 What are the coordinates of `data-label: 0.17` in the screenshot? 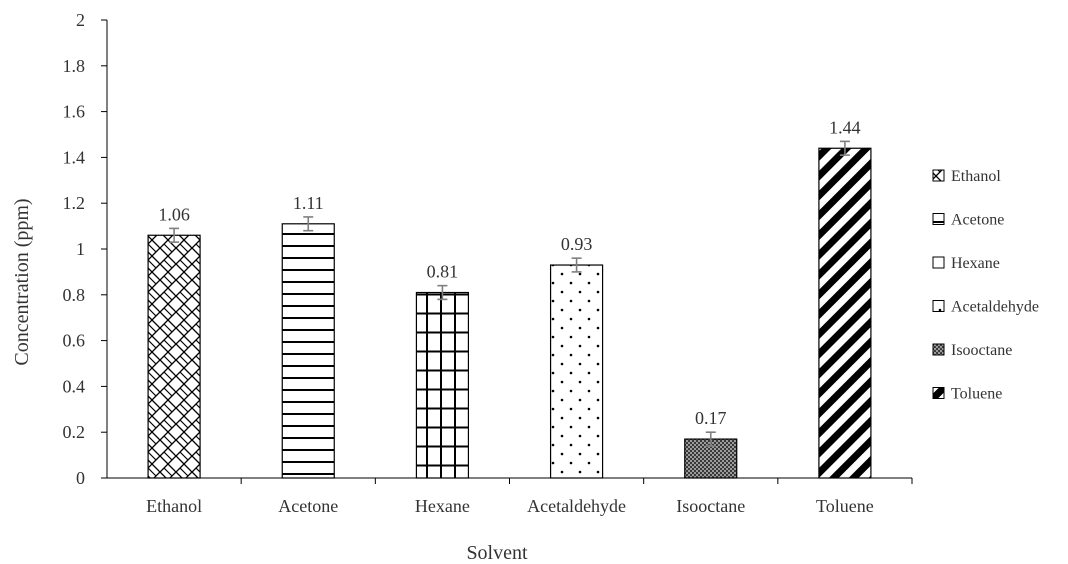 It's located at (711, 418).